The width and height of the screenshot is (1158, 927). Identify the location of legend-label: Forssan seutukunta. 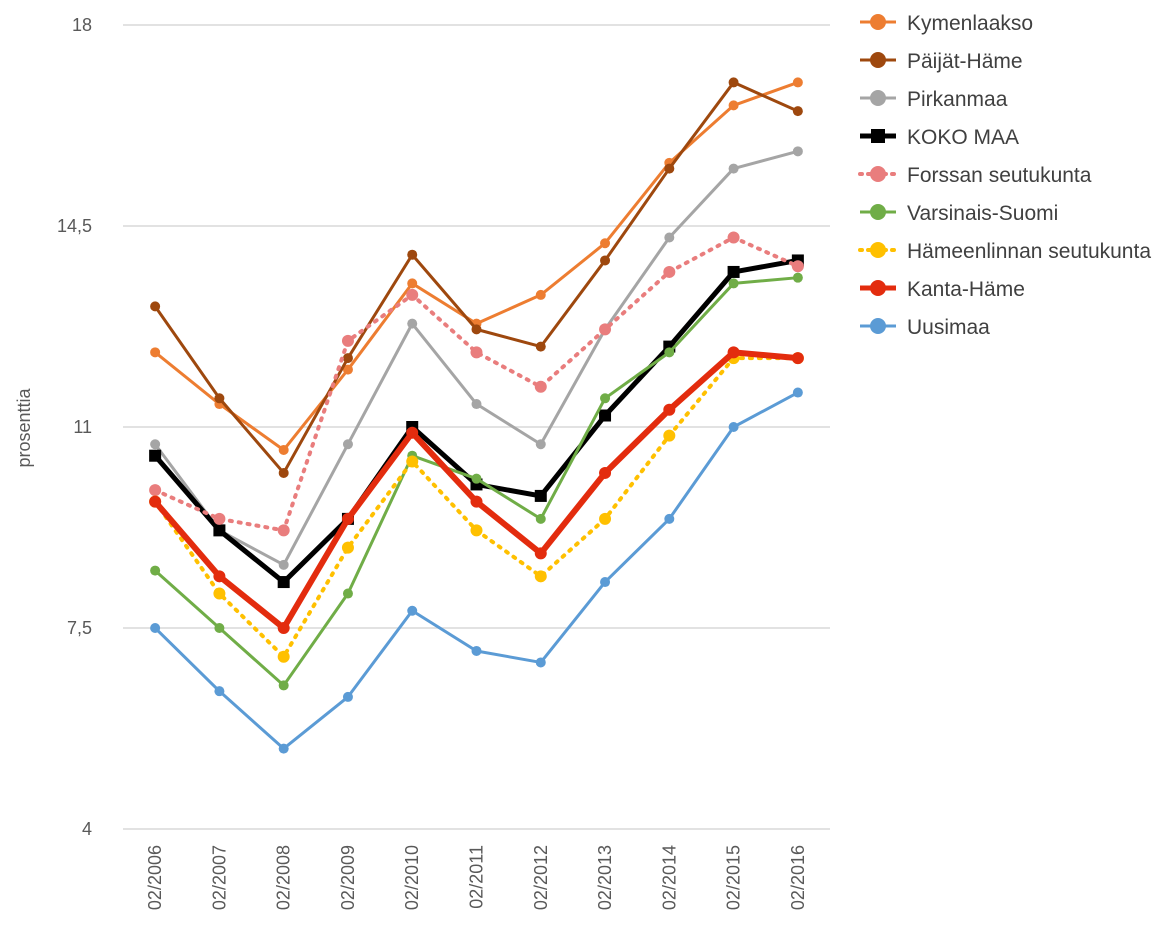
(999, 175).